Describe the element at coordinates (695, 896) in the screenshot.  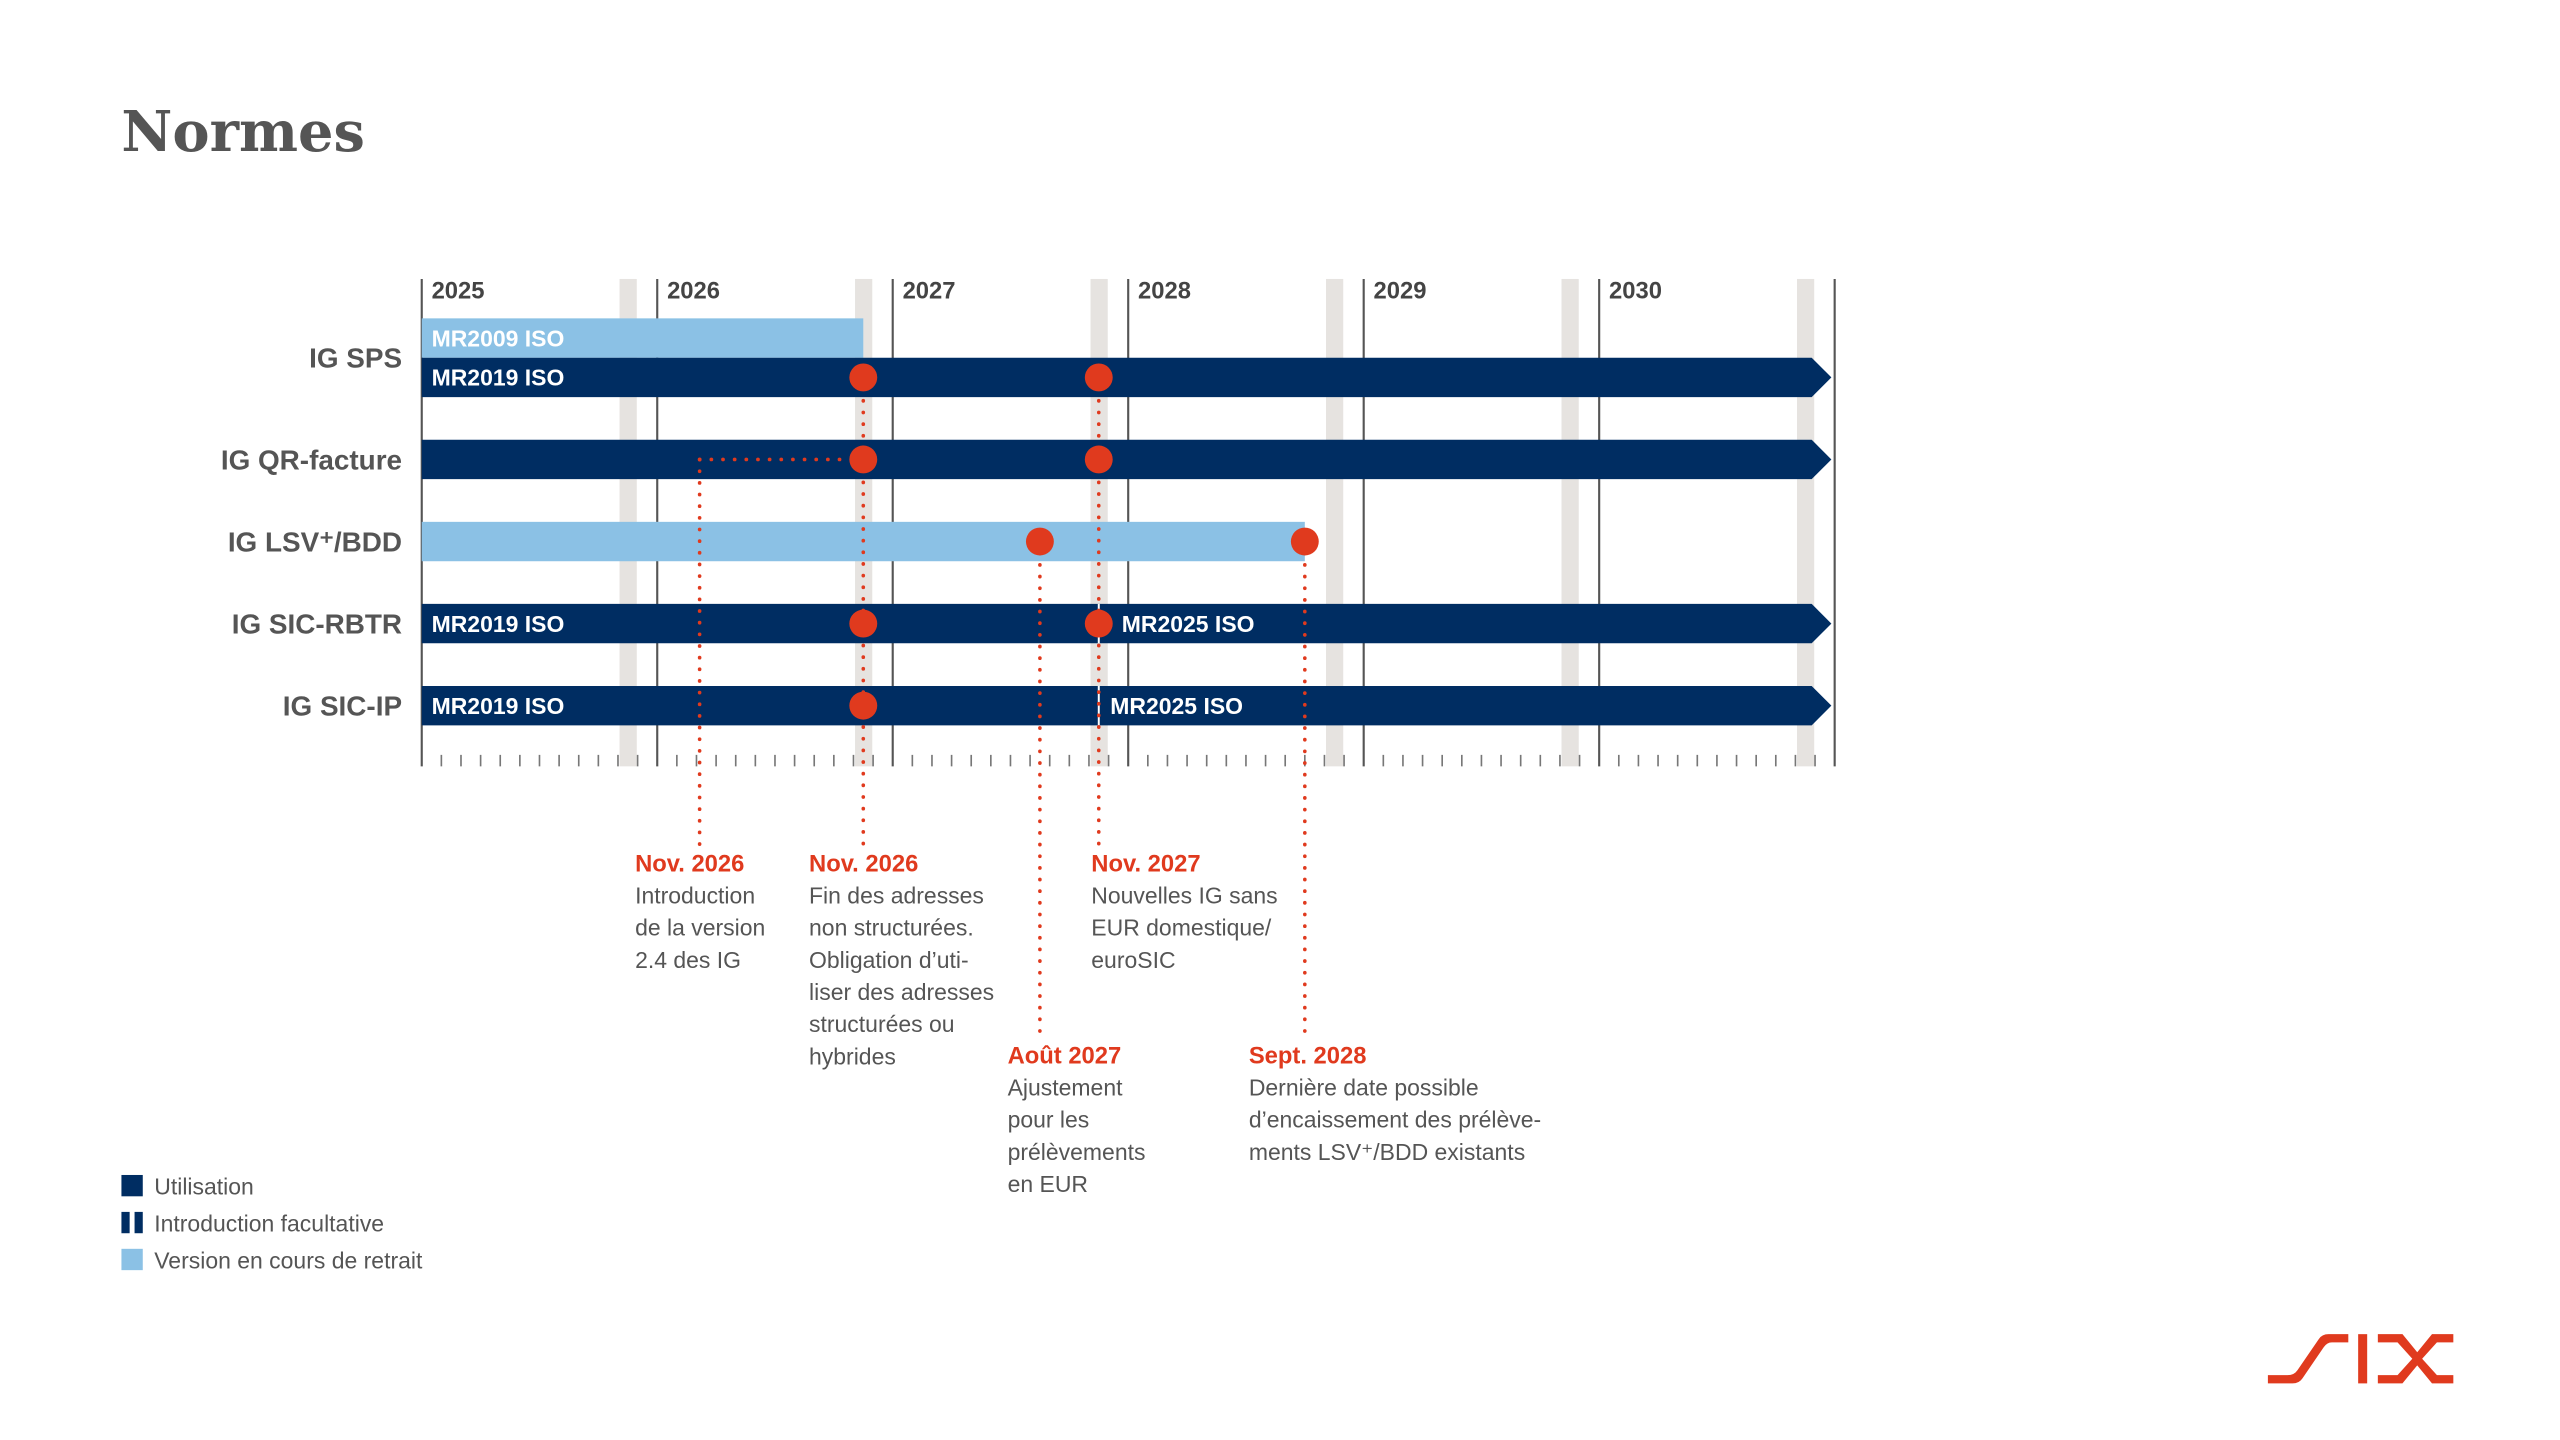
I see `annotation-text: Introduction` at that location.